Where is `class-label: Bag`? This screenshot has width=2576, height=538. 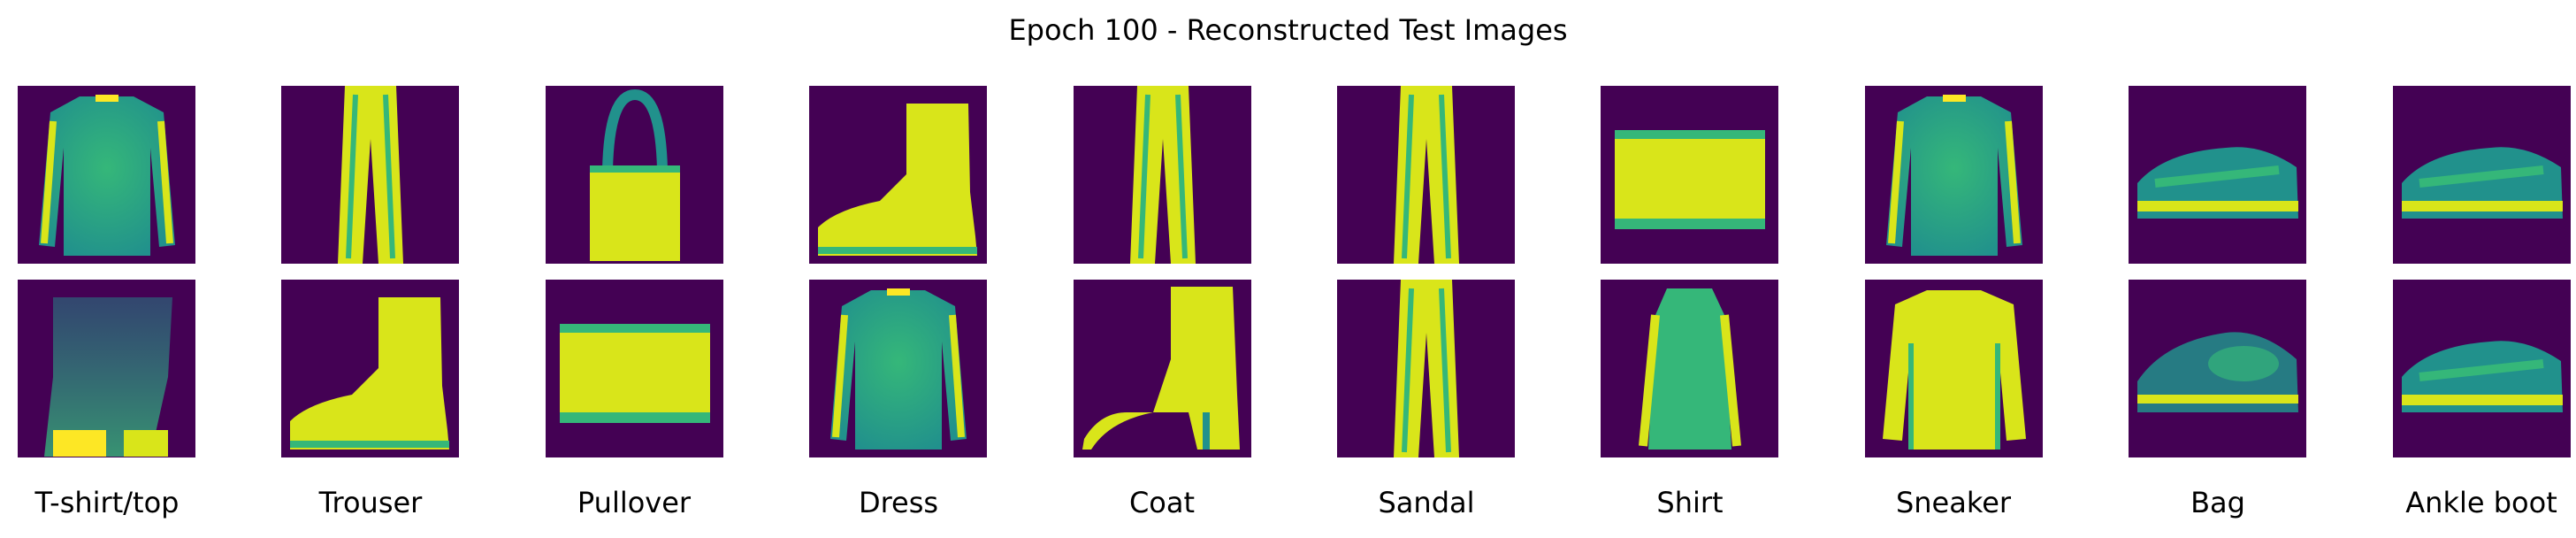 class-label: Bag is located at coordinates (2218, 502).